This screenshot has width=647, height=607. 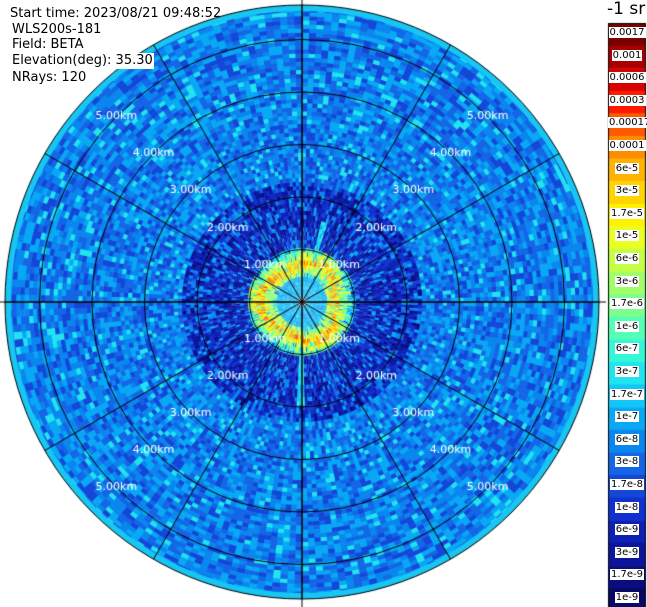 What do you see at coordinates (627, 281) in the screenshot?
I see `colorbar-tick-label: 3e-6` at bounding box center [627, 281].